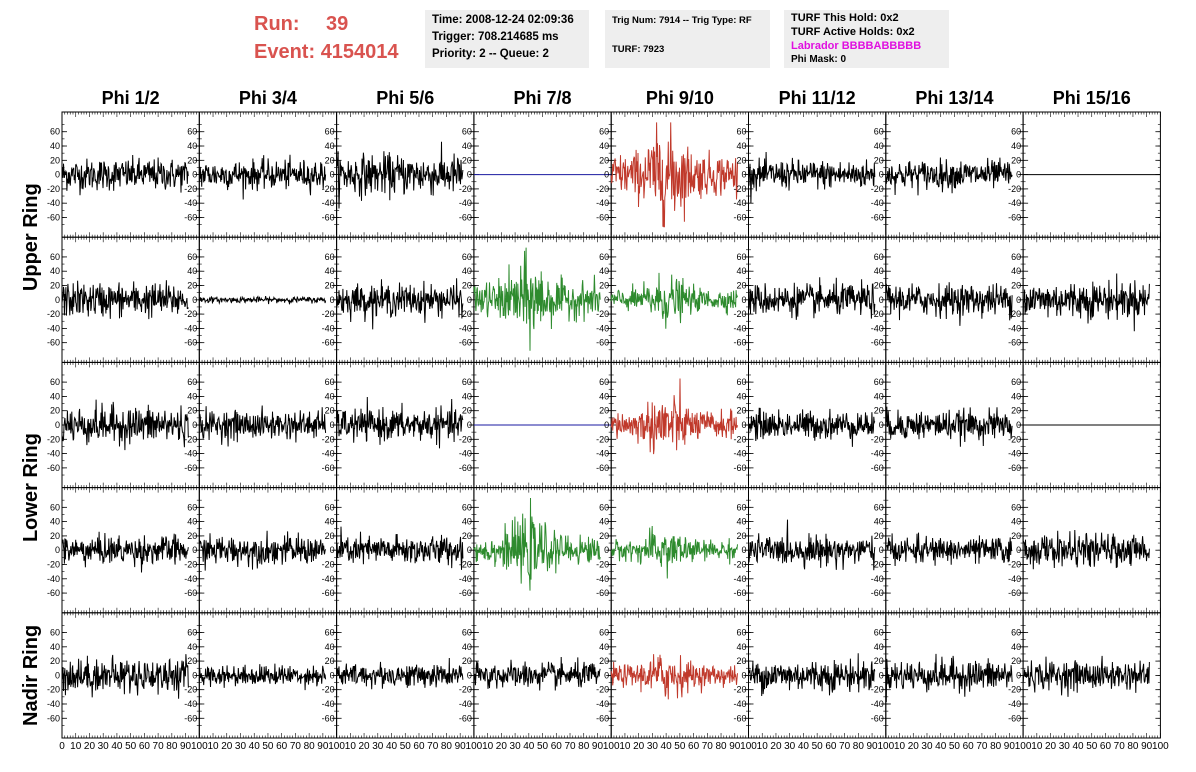 The width and height of the screenshot is (1196, 772). What do you see at coordinates (336, 746) in the screenshot?
I see `x-tick-label: 100` at bounding box center [336, 746].